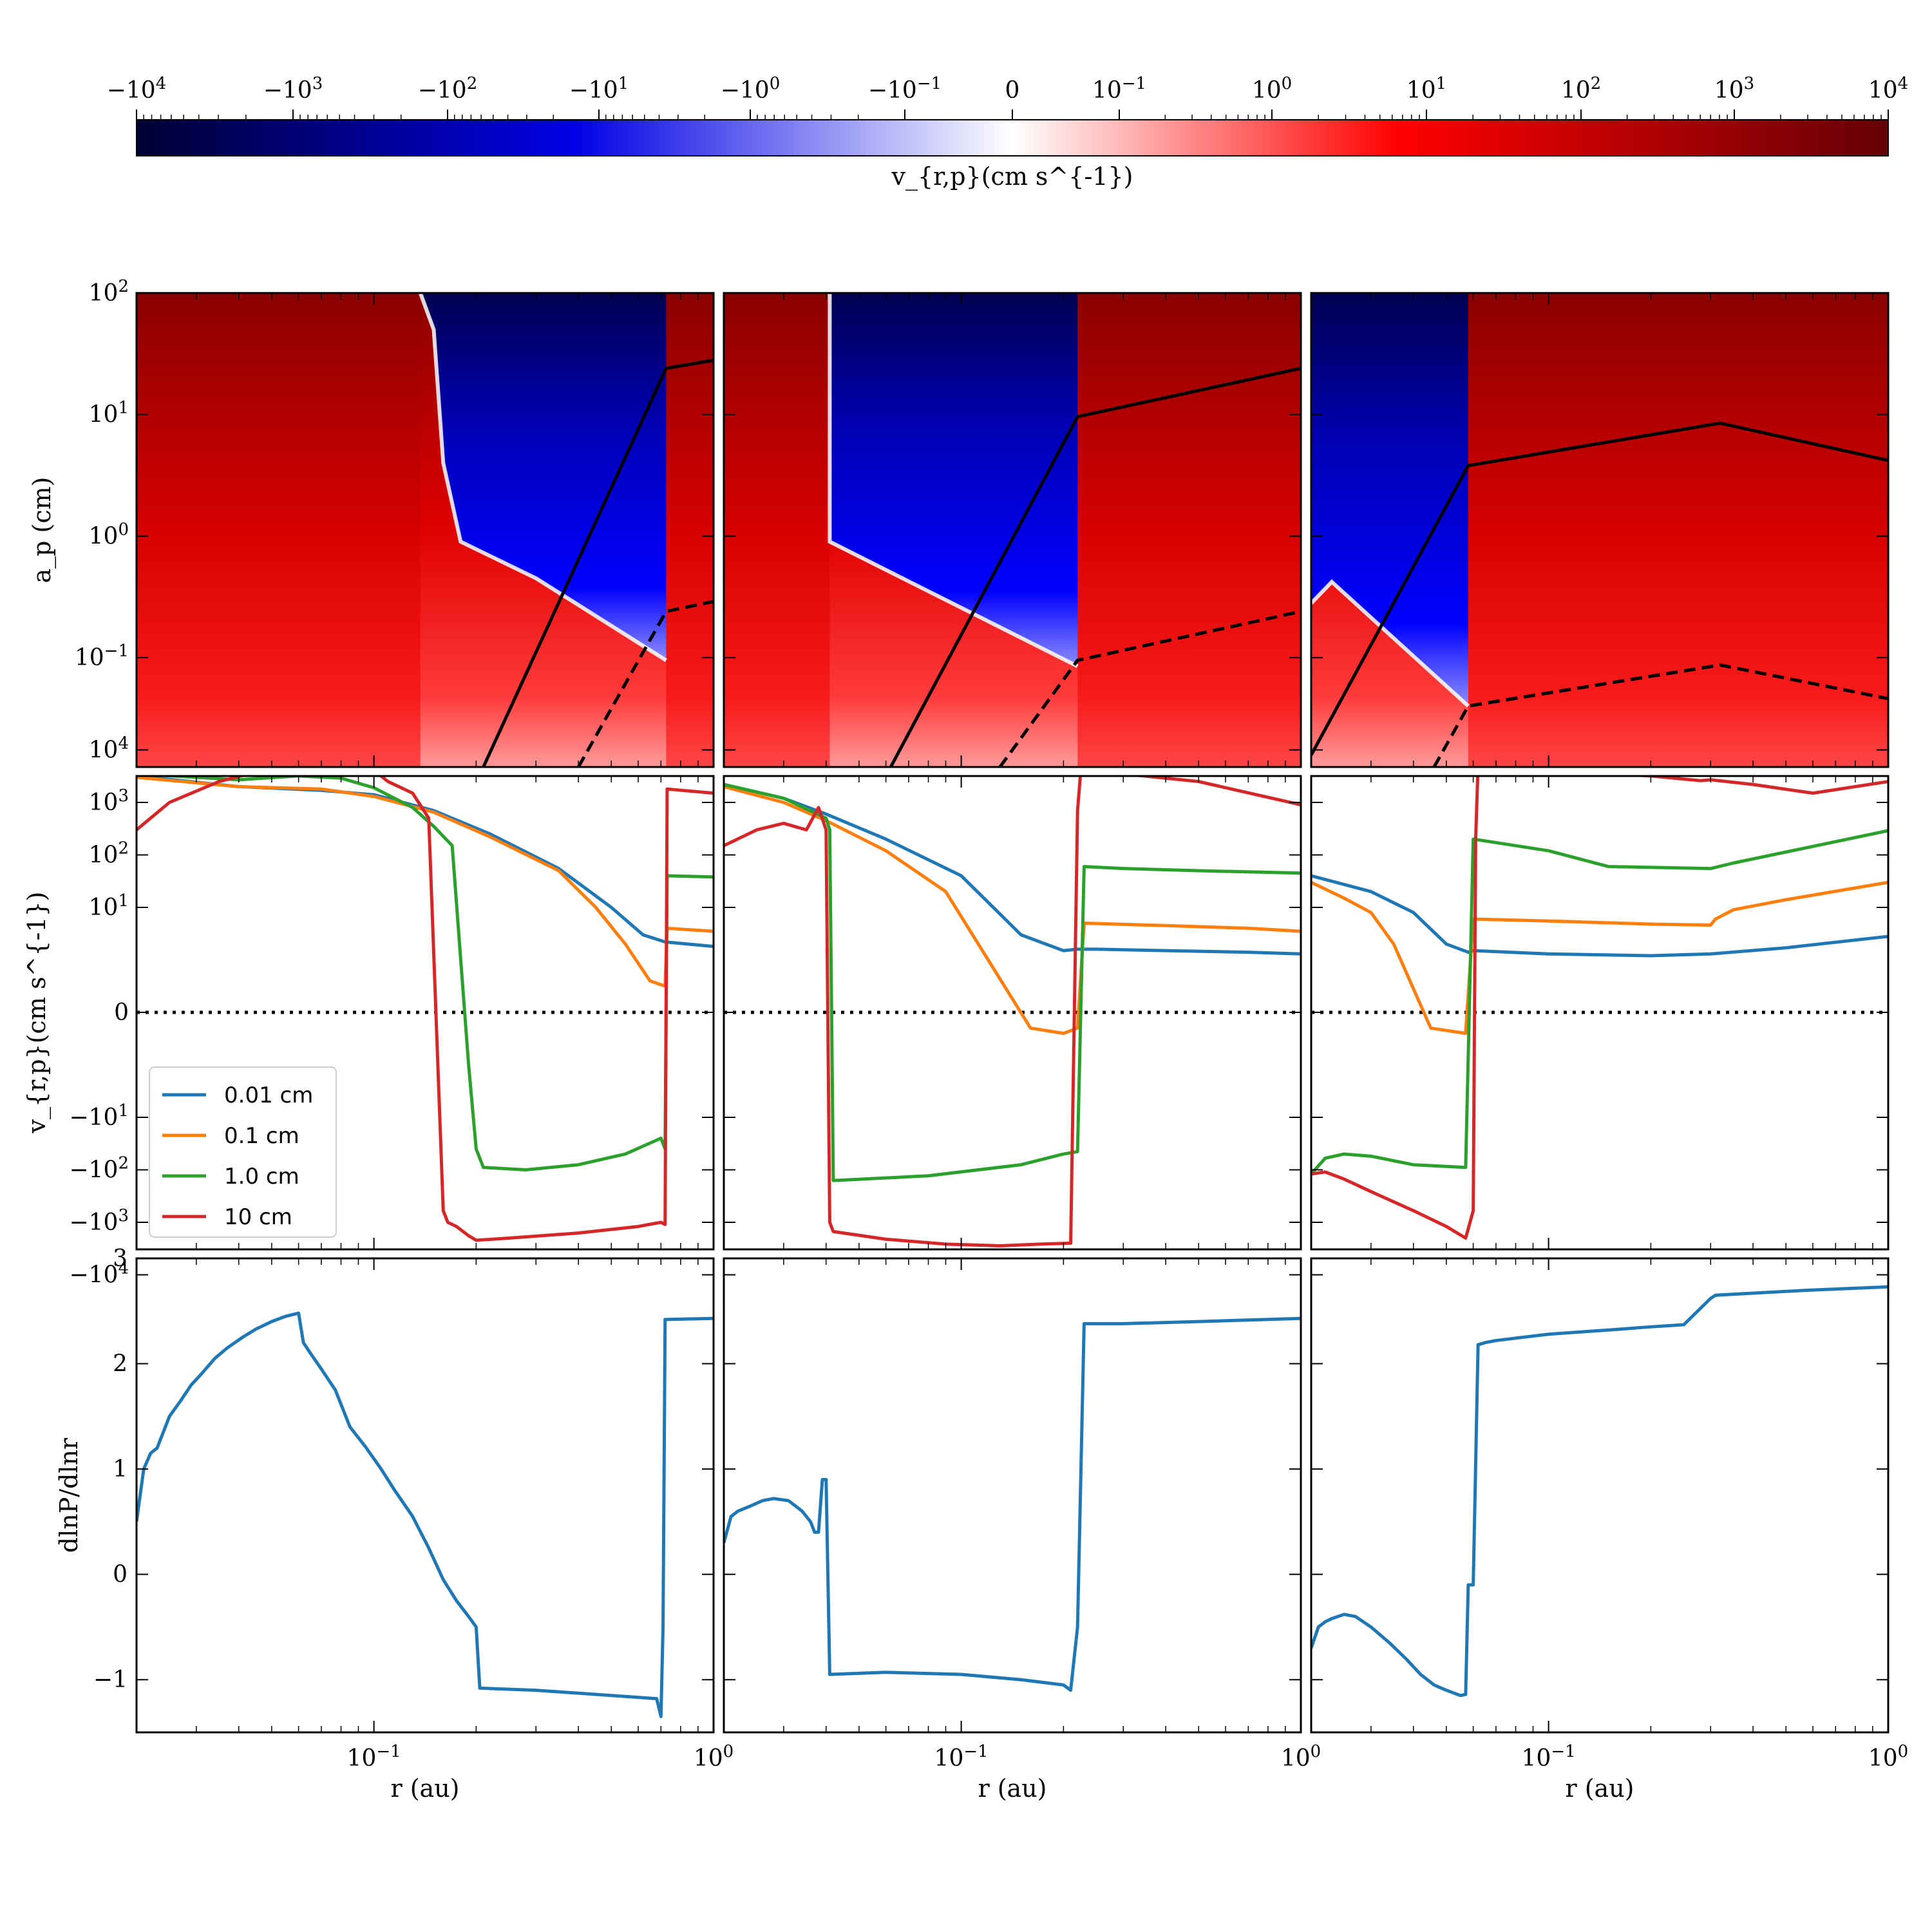 Image resolution: width=1932 pixels, height=1932 pixels. I want to click on colorbar-tick-label: 10⁴, so click(1888, 89).